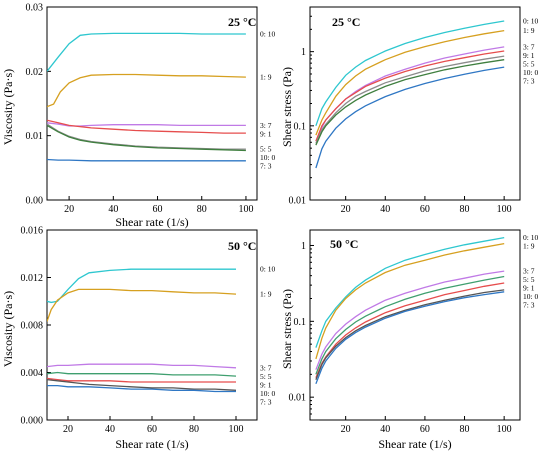 This screenshot has width=550, height=458. What do you see at coordinates (35, 72) in the screenshot?
I see `y-tick-label: 0.02` at bounding box center [35, 72].